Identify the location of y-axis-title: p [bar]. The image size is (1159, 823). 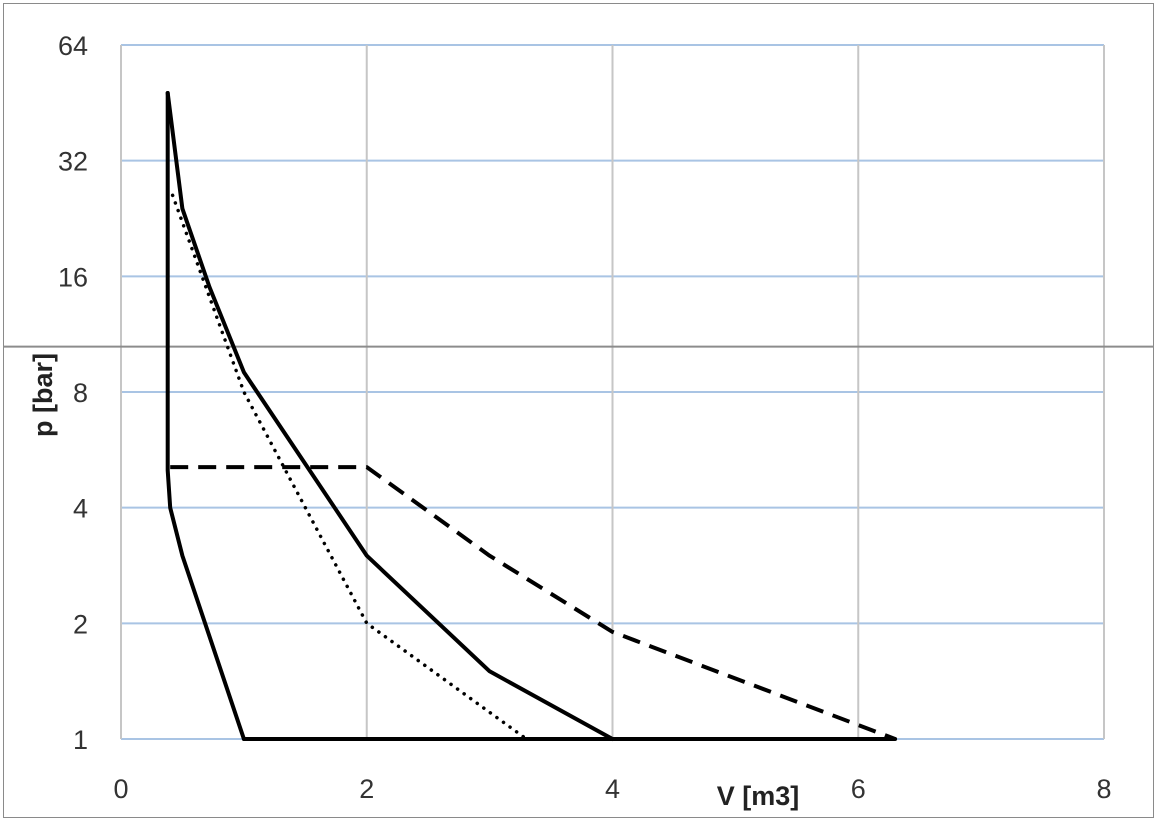
(43, 395).